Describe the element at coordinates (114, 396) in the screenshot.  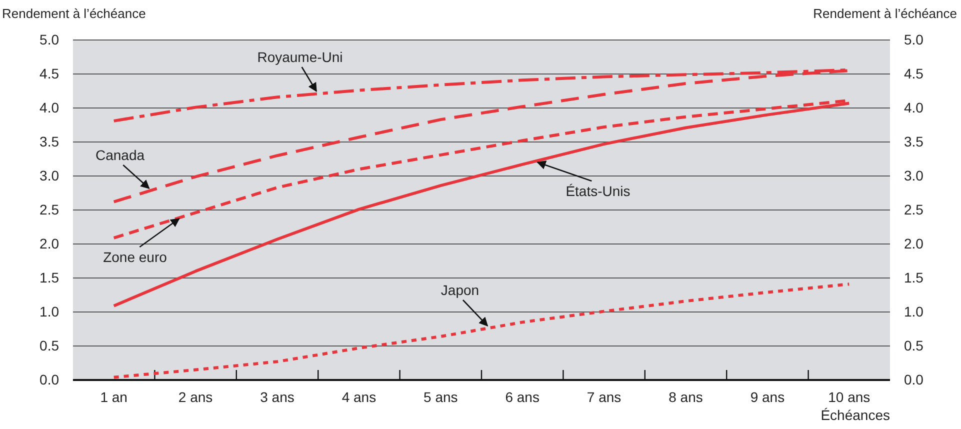
I see `x-tick-label: 1 an` at that location.